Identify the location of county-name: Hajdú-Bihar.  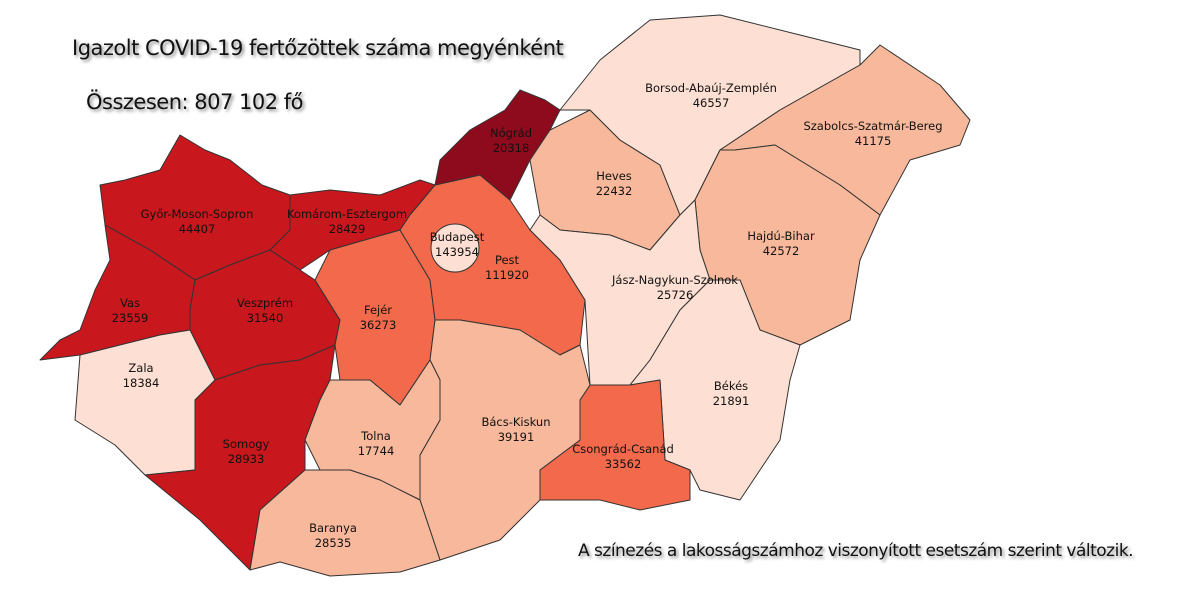
(781, 236).